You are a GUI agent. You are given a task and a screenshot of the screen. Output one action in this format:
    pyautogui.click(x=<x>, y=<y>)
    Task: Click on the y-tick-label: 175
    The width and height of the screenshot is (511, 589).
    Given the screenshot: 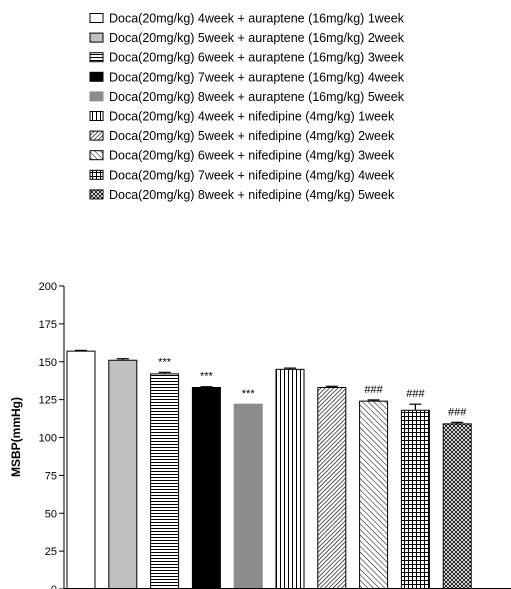 What is the action you would take?
    pyautogui.click(x=48, y=325)
    